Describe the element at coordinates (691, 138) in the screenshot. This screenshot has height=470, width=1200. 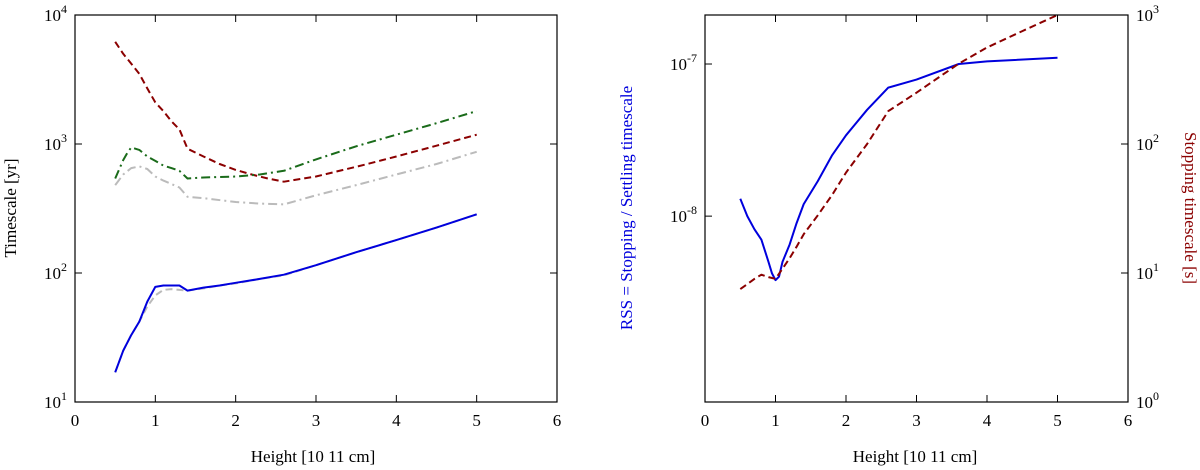
I see `right-left-y-ticks: 10-810-7` at that location.